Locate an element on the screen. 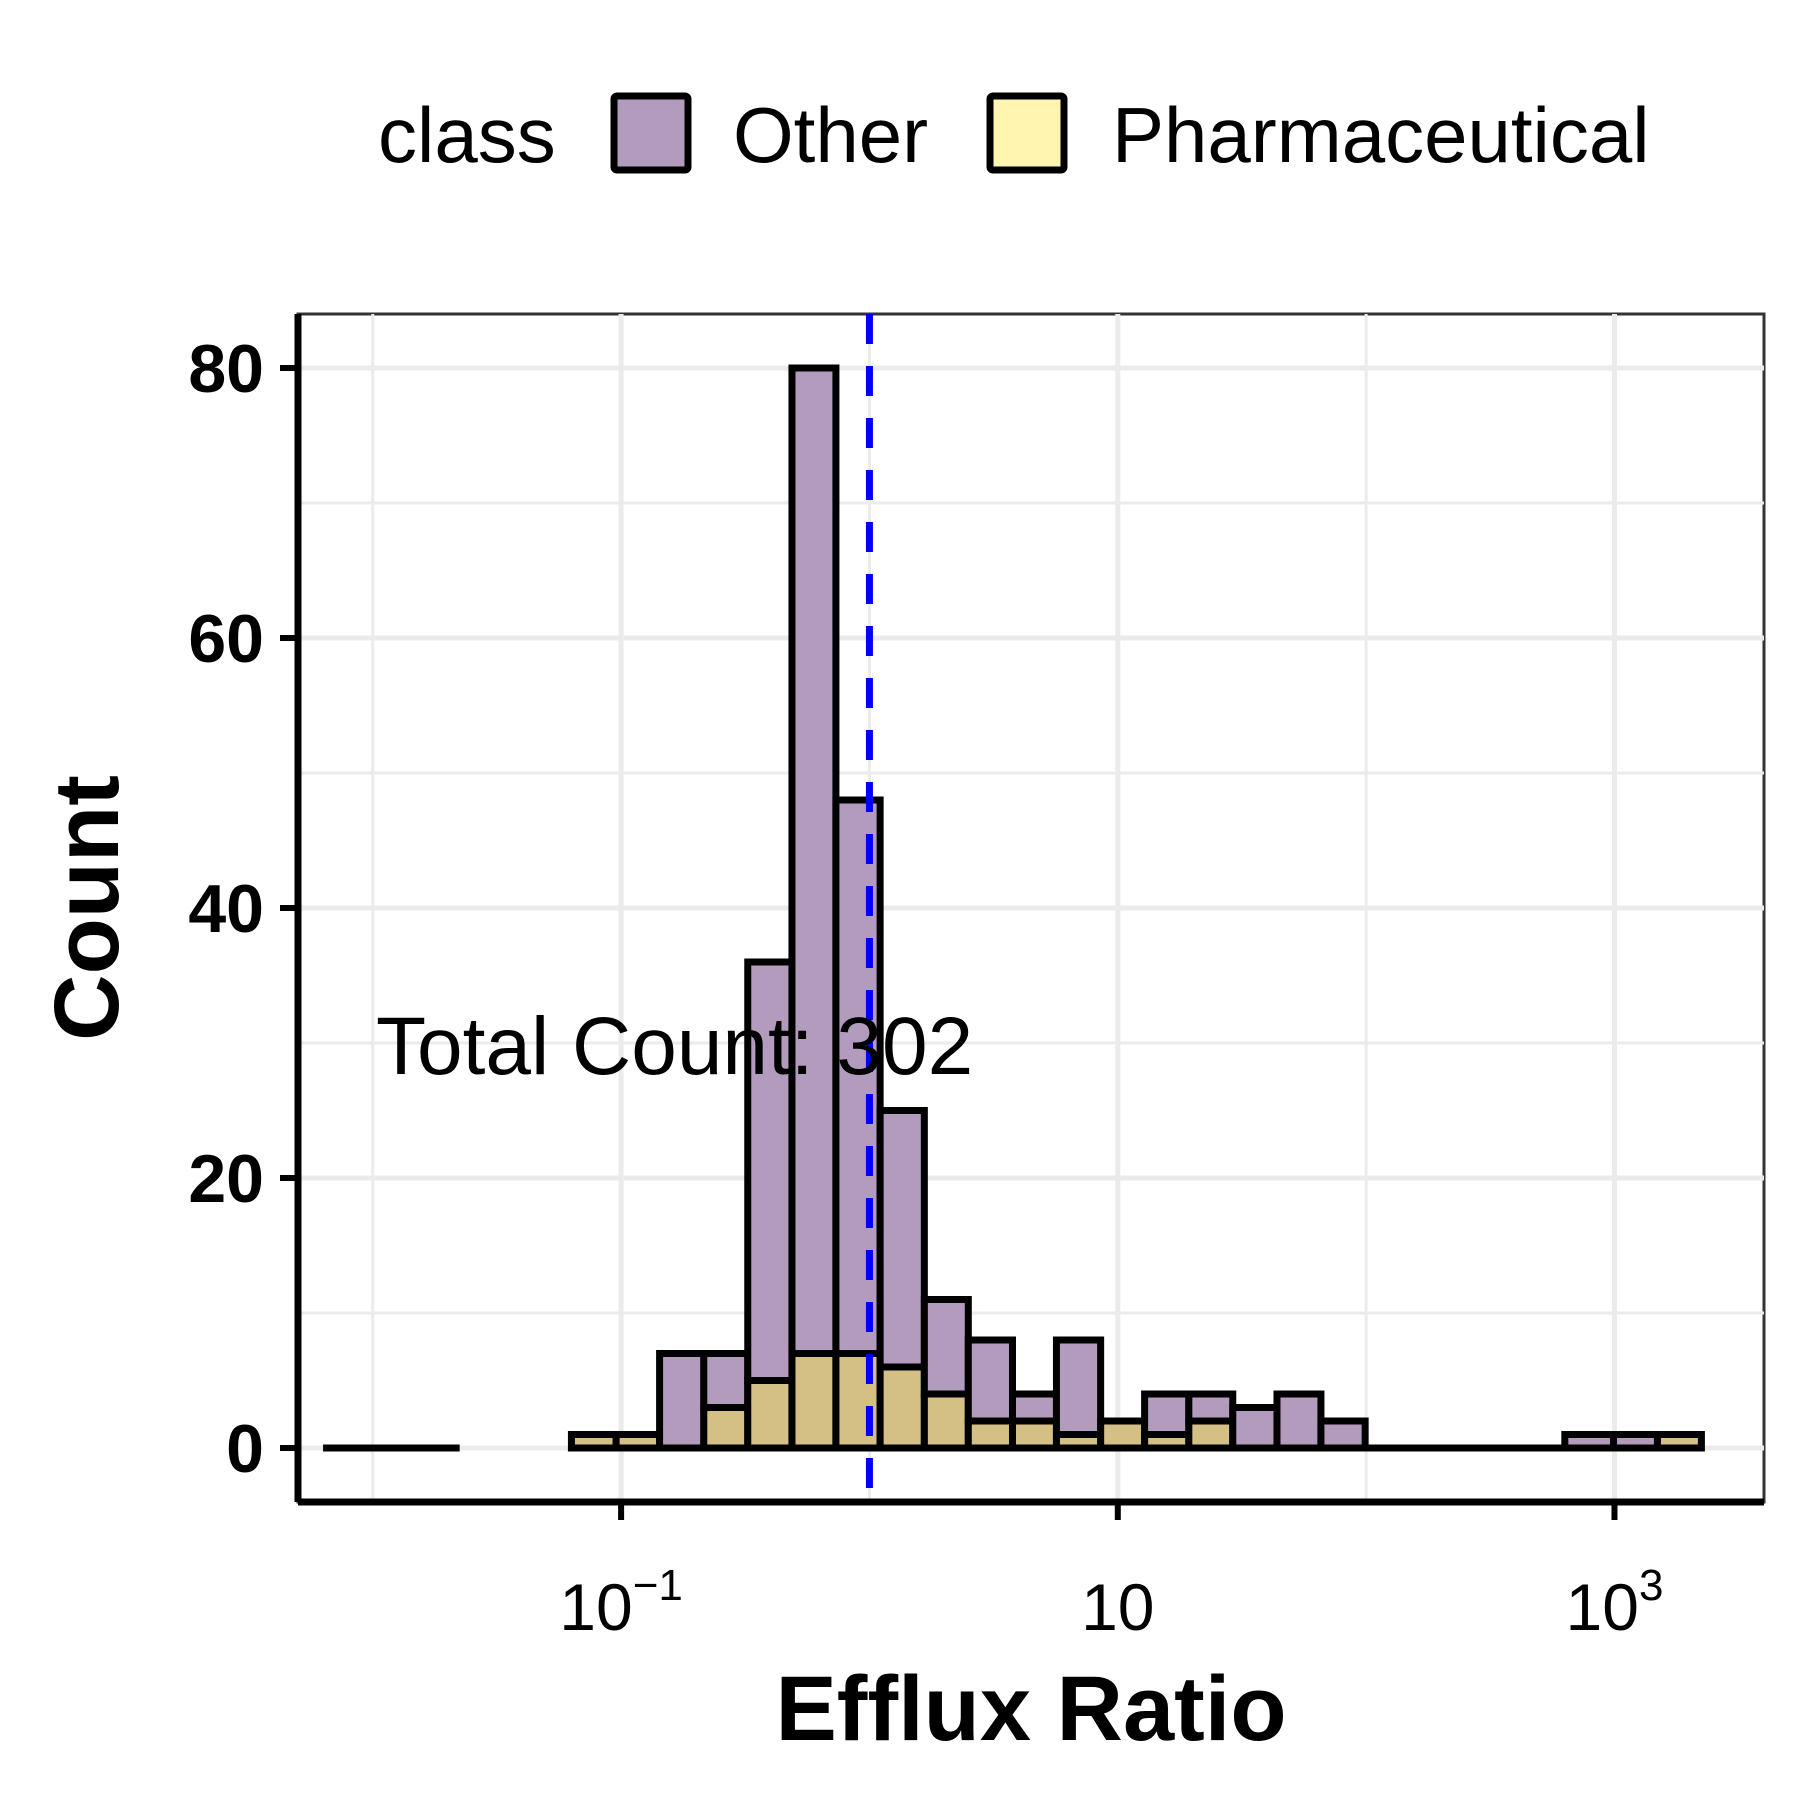  y-tick-label: 80 is located at coordinates (226, 369).